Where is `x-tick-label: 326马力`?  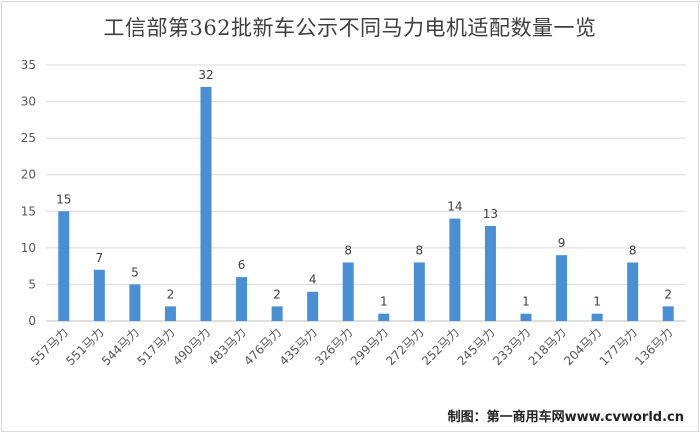 x-tick-label: 326马力 is located at coordinates (333, 346).